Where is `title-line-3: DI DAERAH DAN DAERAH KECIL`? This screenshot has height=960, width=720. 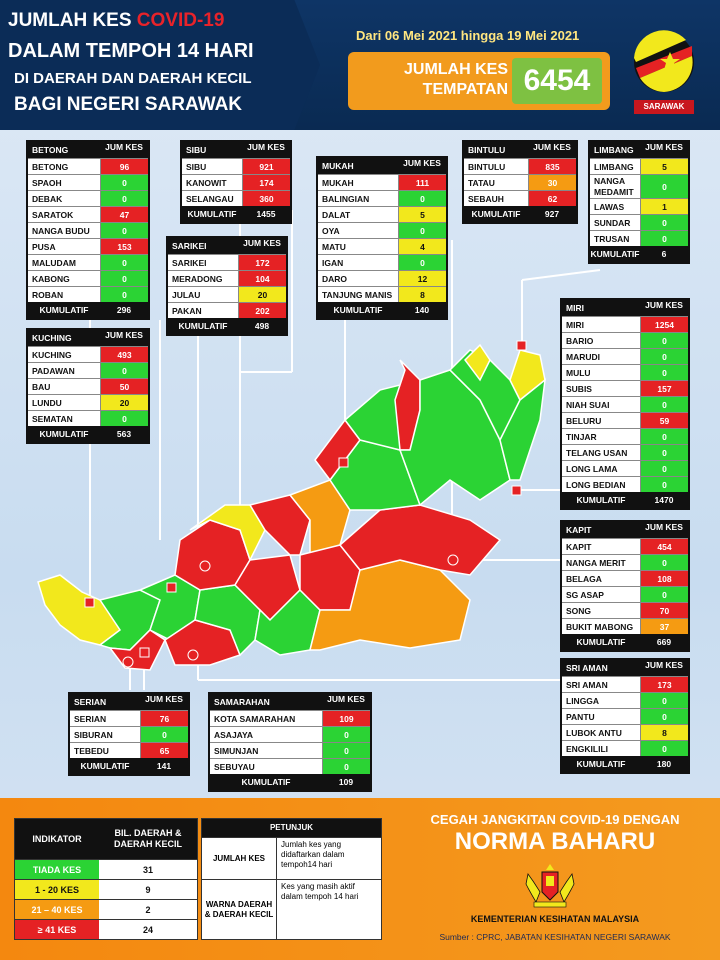
title-line-3: DI DAERAH DAN DAERAH KECIL is located at coordinates (133, 78).